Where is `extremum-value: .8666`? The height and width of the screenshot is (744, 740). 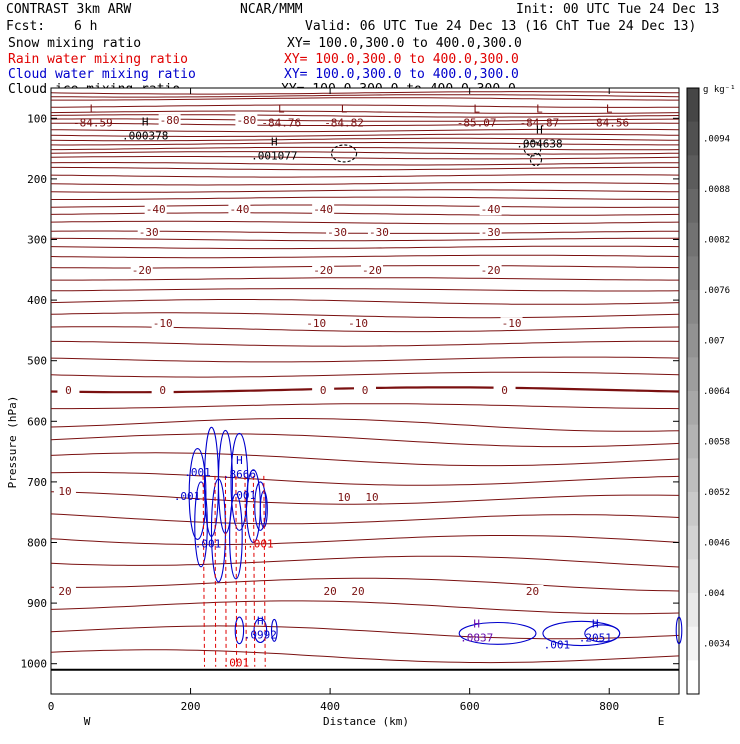
extremum-value: .8666 is located at coordinates (239, 474).